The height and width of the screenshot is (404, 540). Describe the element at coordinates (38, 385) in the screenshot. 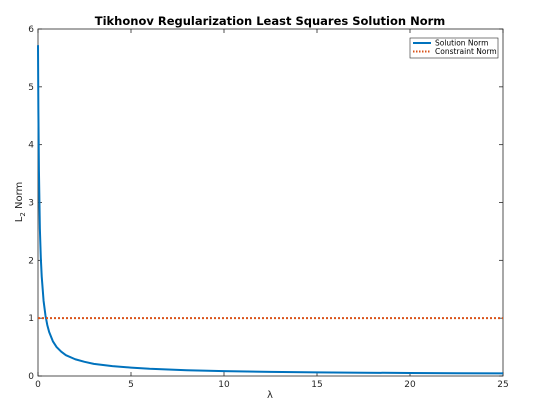

I see `x-tick-label: 0` at that location.